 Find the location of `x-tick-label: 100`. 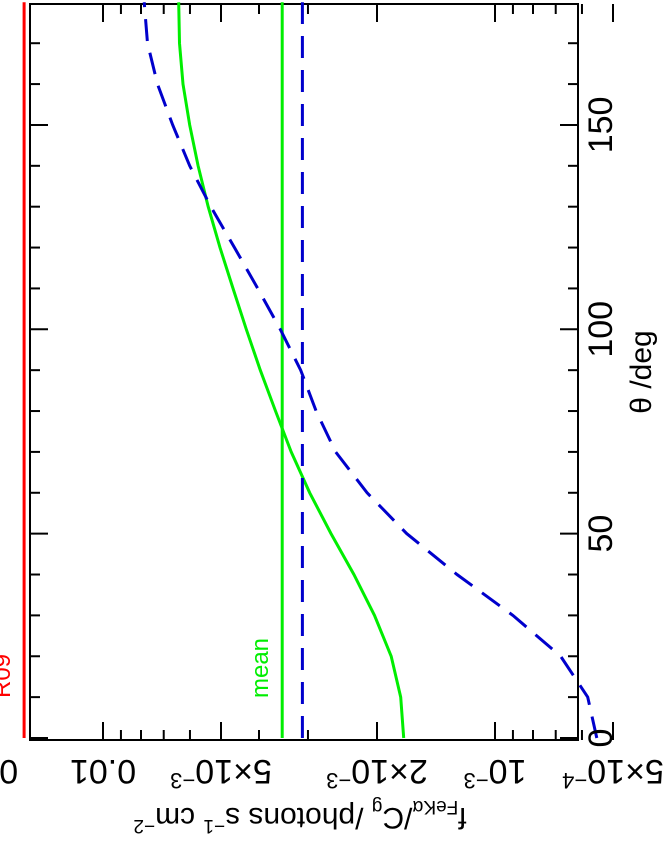

x-tick-label: 100 is located at coordinates (601, 329).